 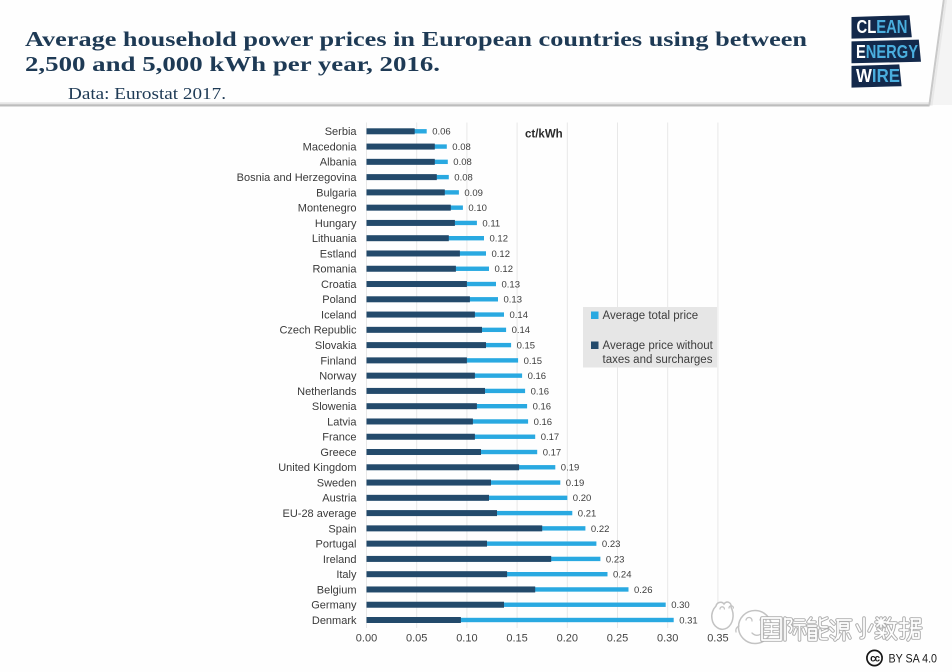 What do you see at coordinates (339, 438) in the screenshot?
I see `svg-text: France` at bounding box center [339, 438].